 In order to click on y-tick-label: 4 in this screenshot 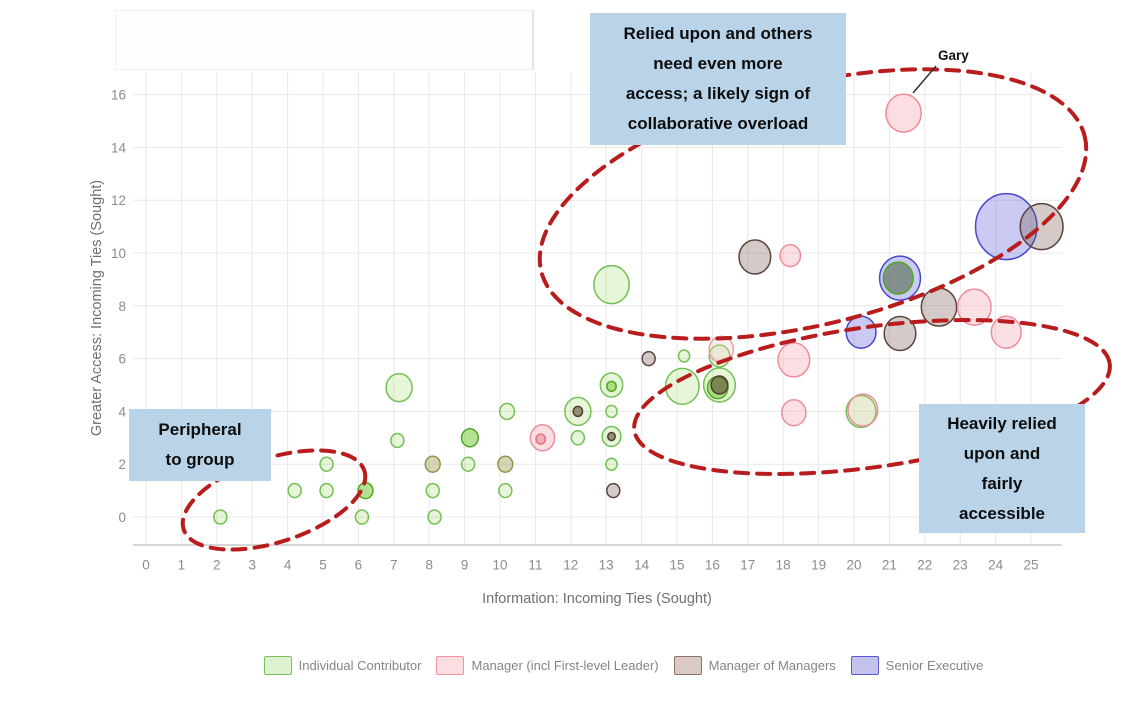, I will do `click(122, 411)`.